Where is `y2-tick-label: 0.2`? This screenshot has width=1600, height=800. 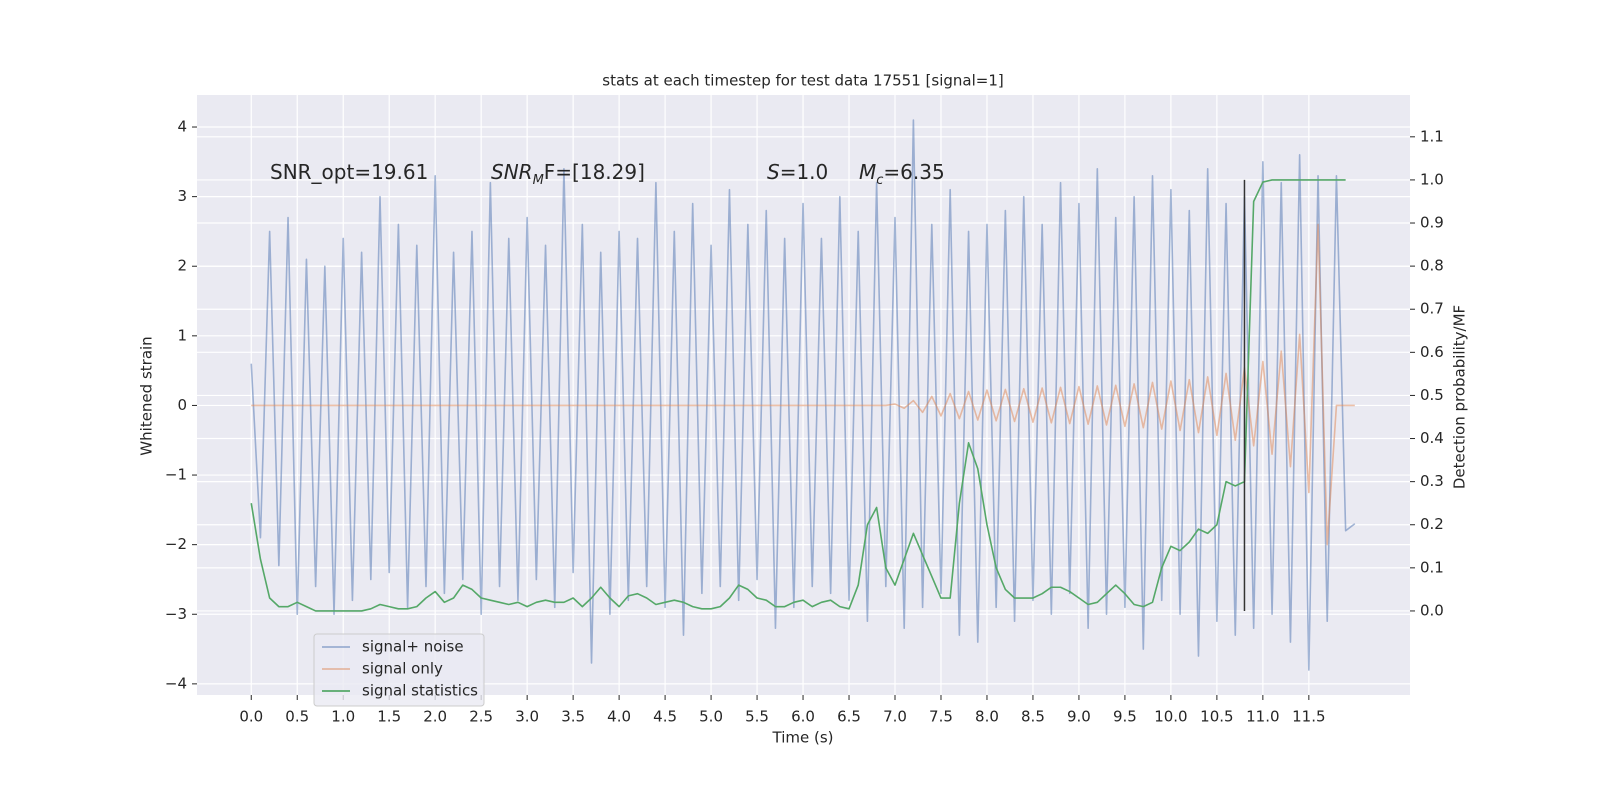 y2-tick-label: 0.2 is located at coordinates (1432, 524).